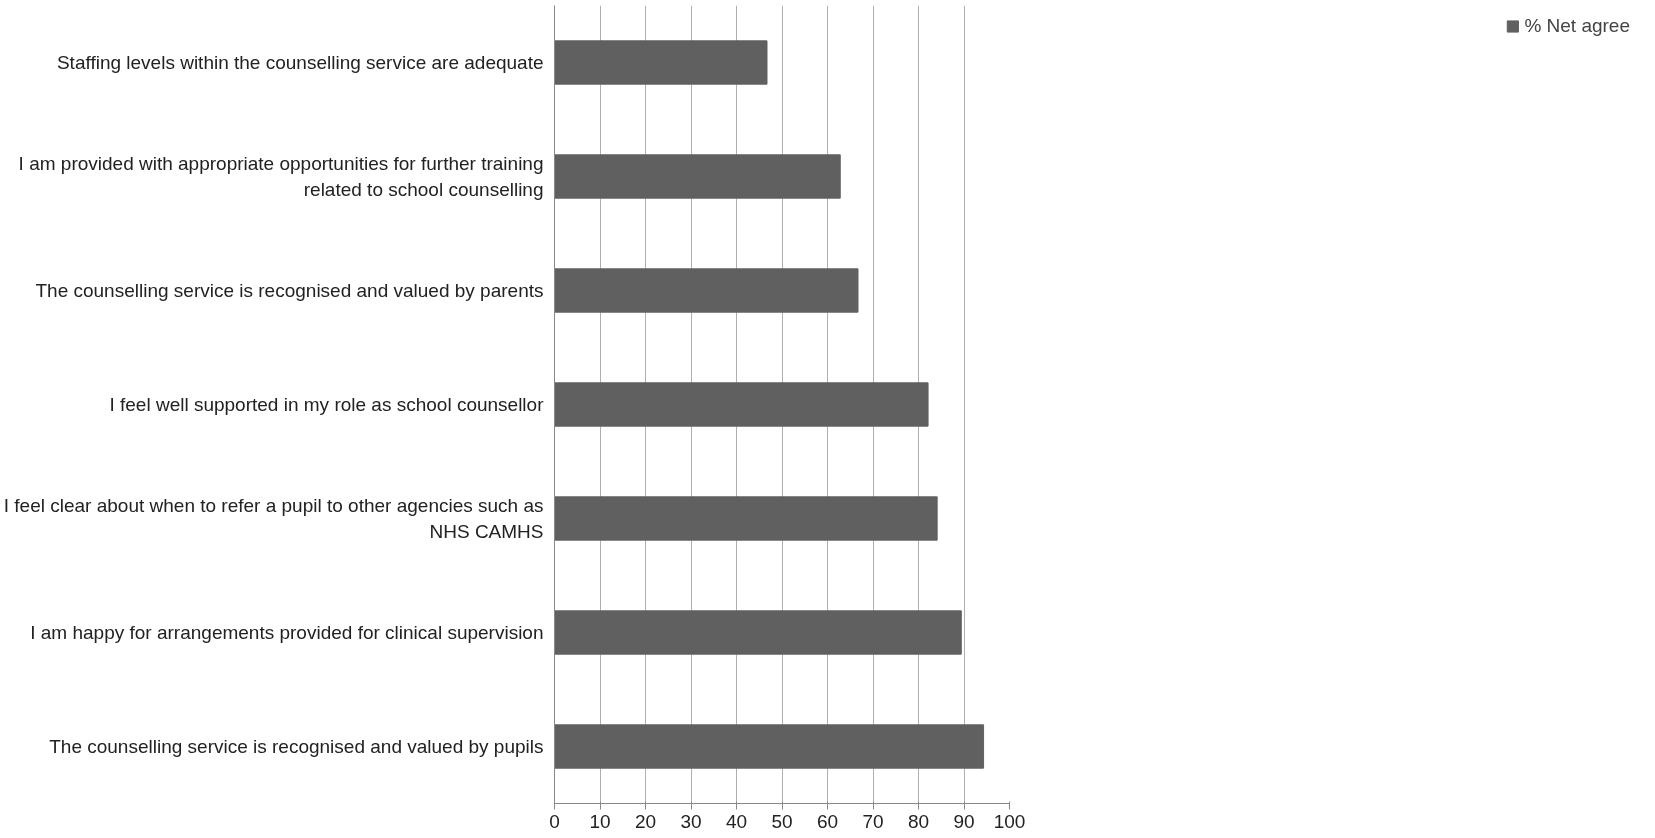  I want to click on x-tick-label: 100, so click(1009, 821).